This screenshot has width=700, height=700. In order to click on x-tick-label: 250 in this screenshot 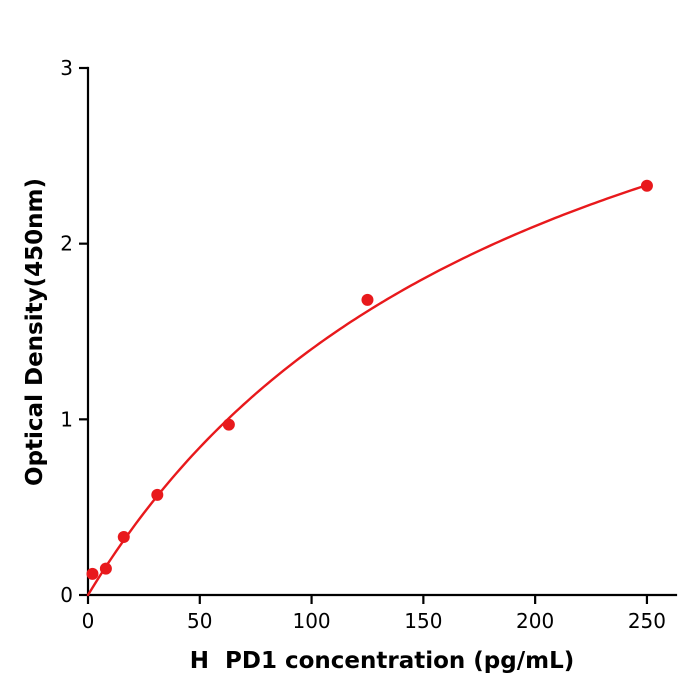, I will do `click(647, 621)`.